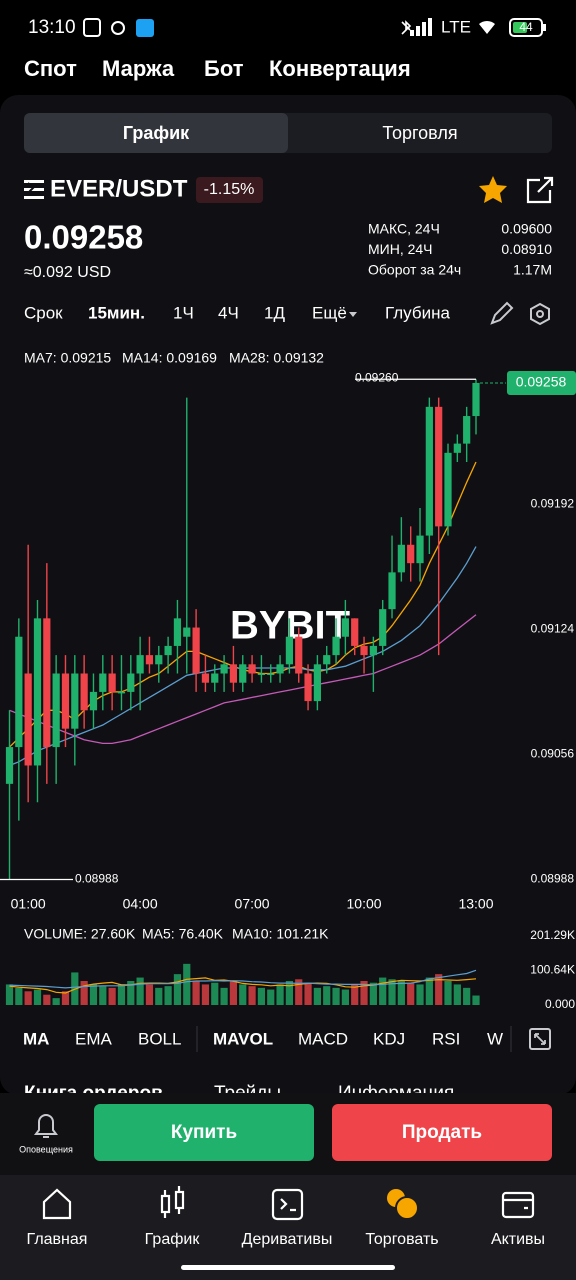  I want to click on timeframe: 15мин., so click(116, 312).